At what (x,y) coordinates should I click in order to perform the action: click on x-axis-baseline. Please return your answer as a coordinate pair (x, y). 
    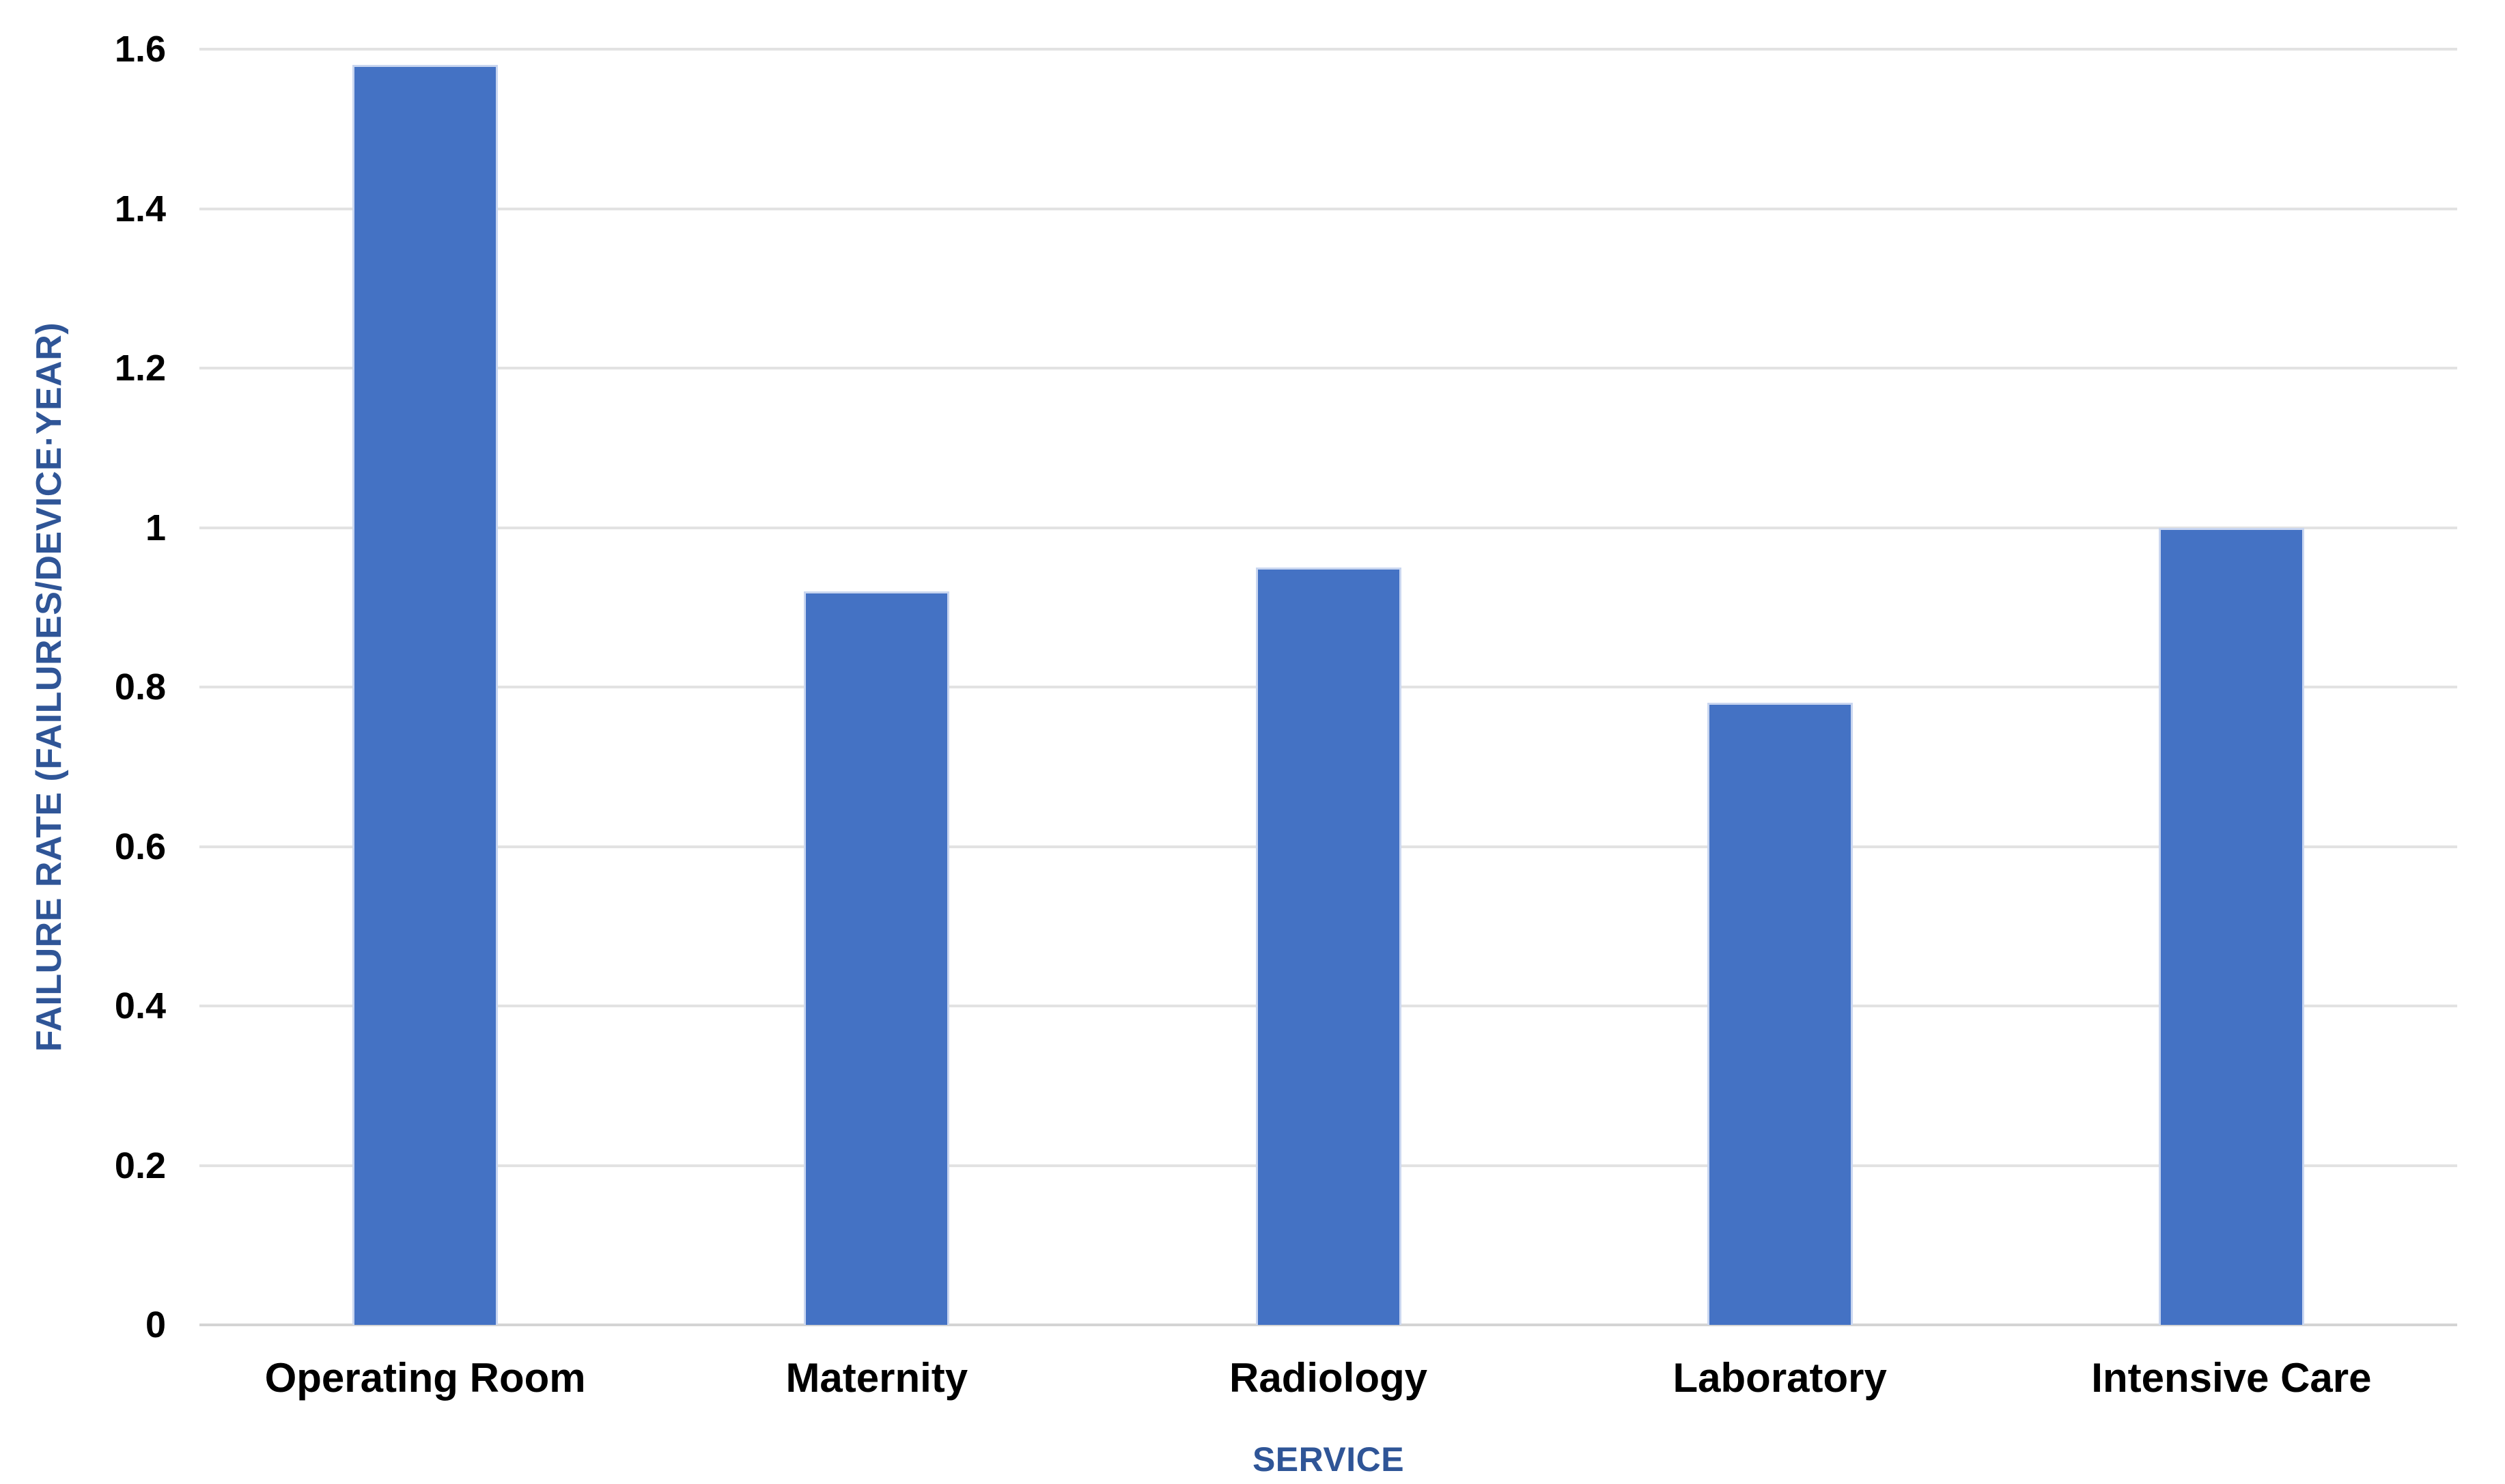
    Looking at the image, I should click on (1328, 1325).